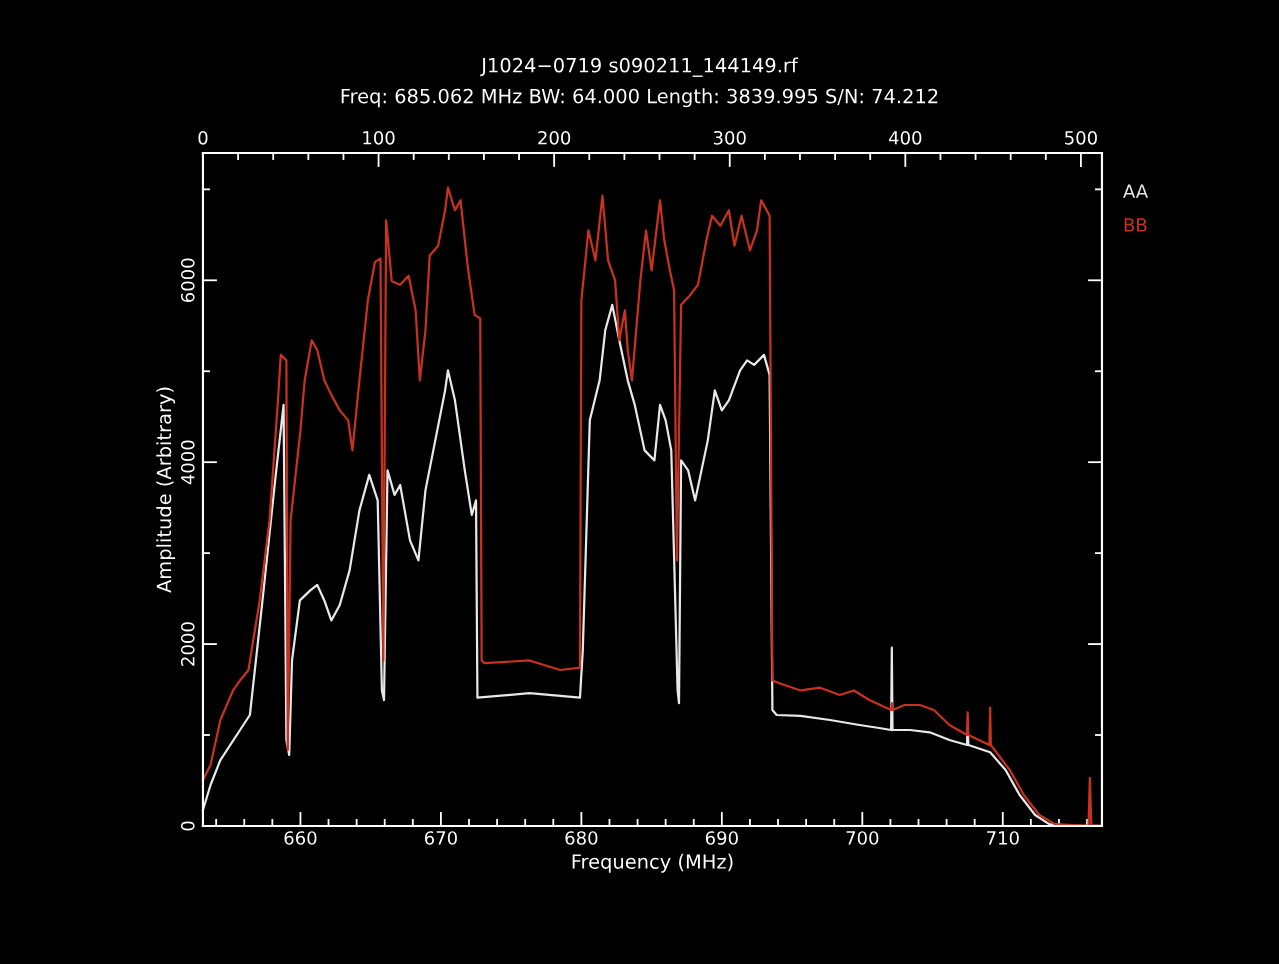 Image resolution: width=1279 pixels, height=964 pixels. What do you see at coordinates (639, 67) in the screenshot?
I see `chart-title: J1024−0719 s090211_144149.rf` at bounding box center [639, 67].